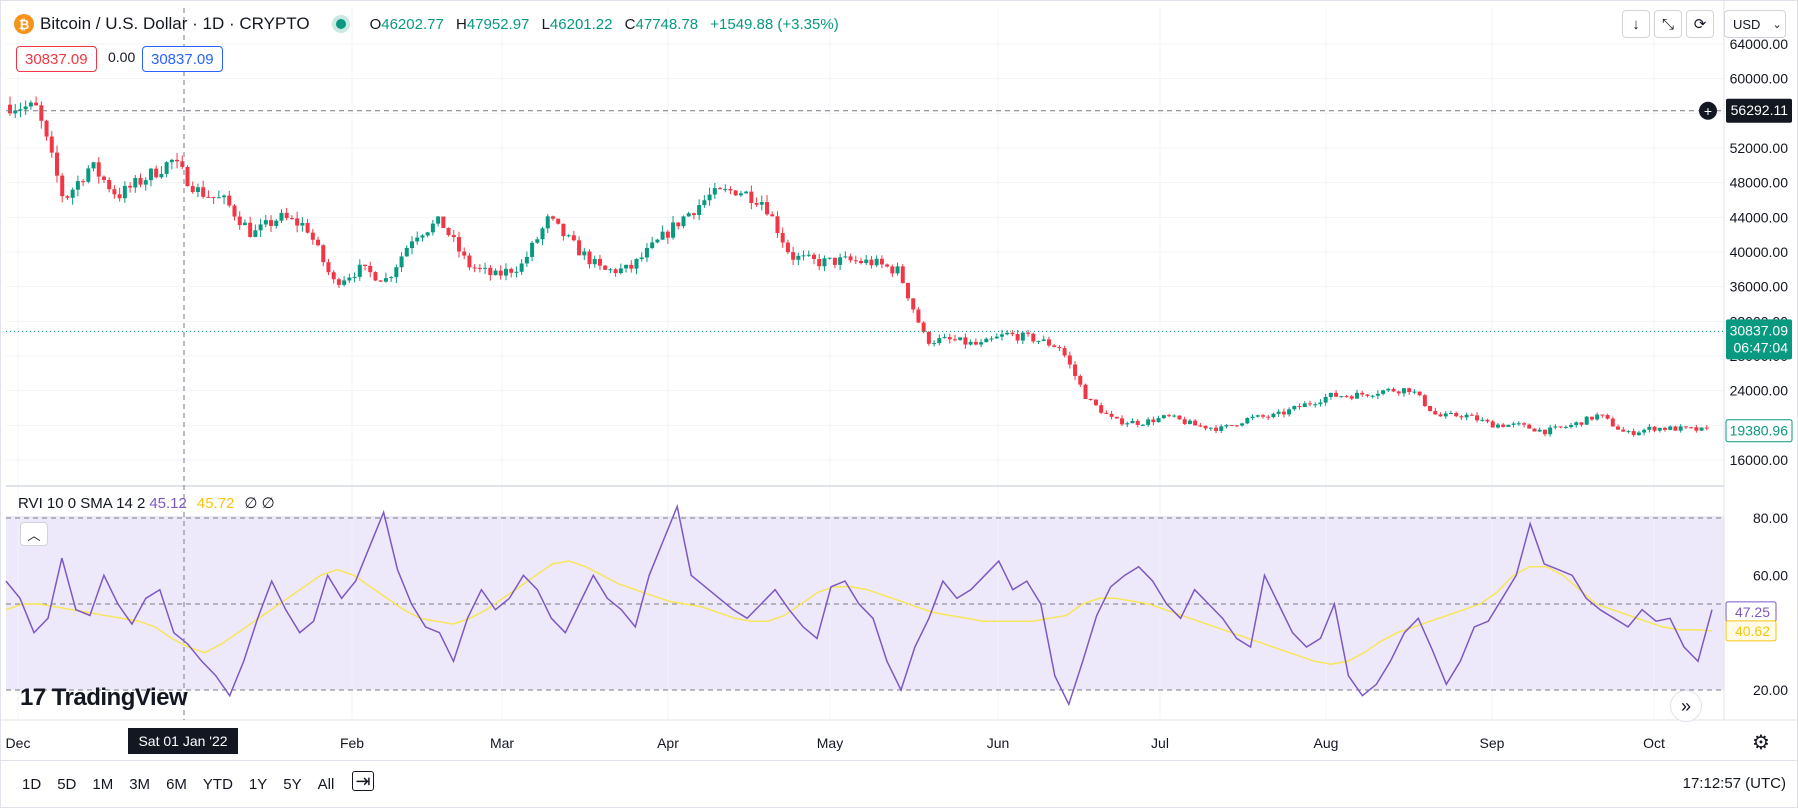 The height and width of the screenshot is (808, 1798). Describe the element at coordinates (56, 59) in the screenshot. I see `sell-price-box: 30837.09` at that location.